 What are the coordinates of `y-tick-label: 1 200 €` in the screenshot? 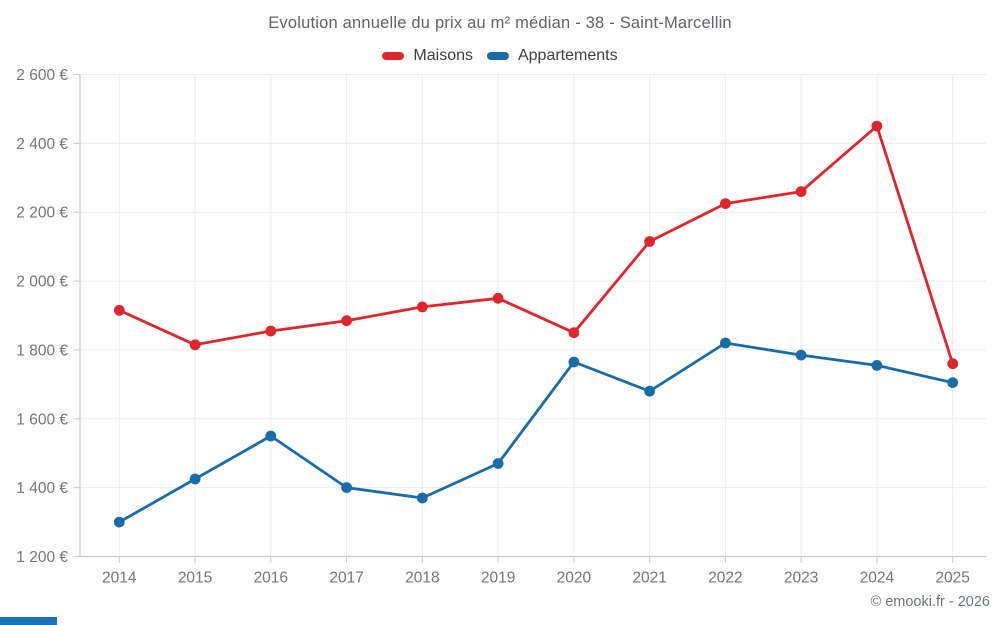 It's located at (42, 557).